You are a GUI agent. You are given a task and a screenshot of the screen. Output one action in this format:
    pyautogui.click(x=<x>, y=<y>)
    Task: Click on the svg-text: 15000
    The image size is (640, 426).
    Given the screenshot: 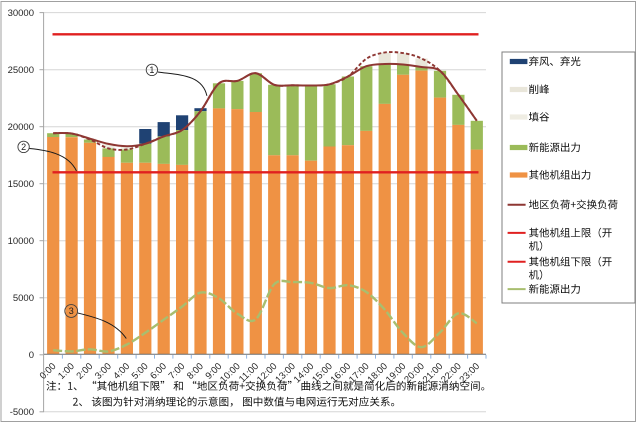 What is the action you would take?
    pyautogui.click(x=21, y=184)
    